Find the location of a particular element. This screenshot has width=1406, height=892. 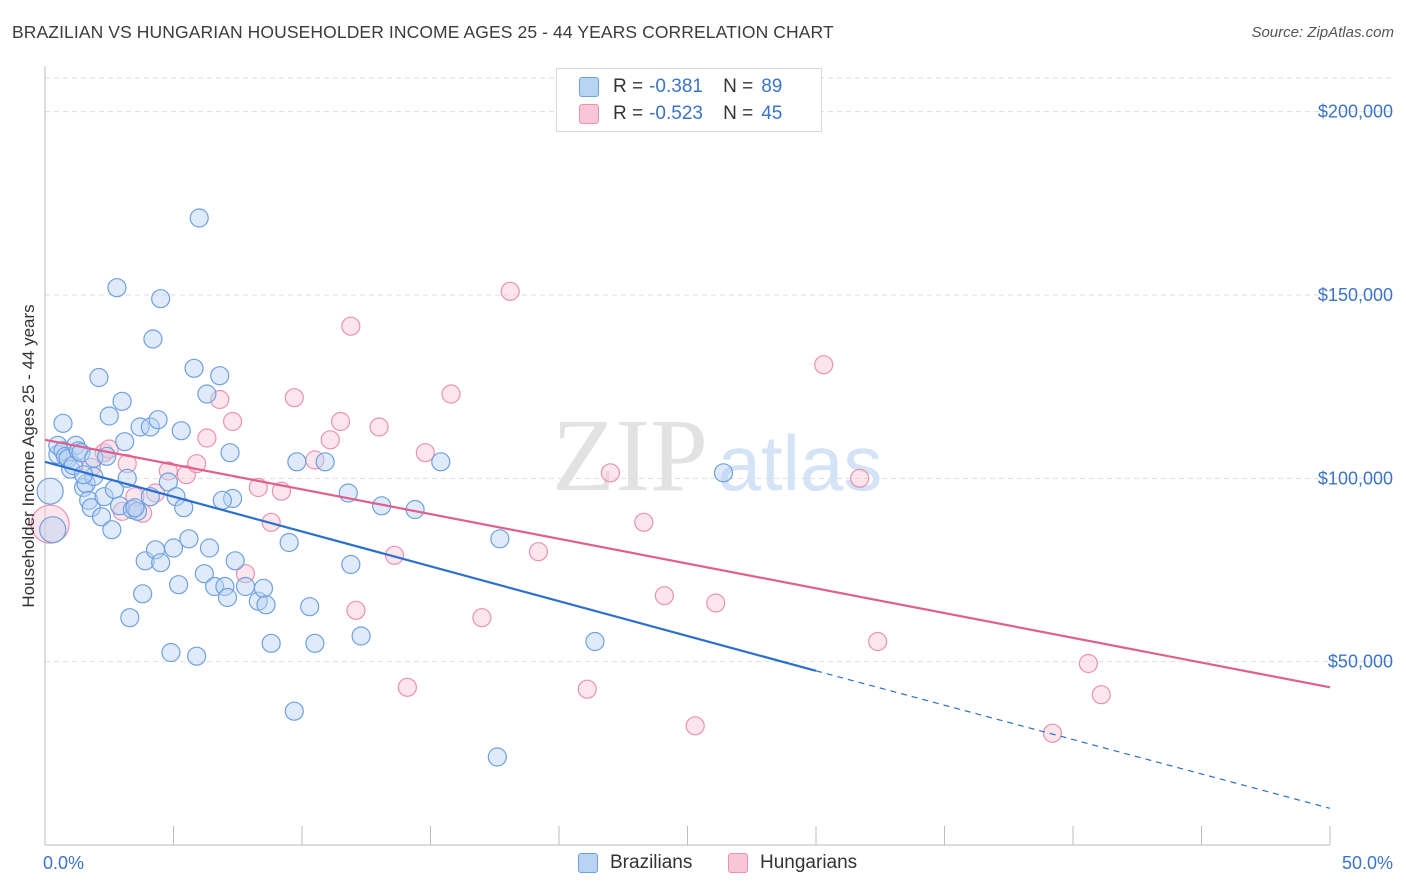

legend-item-hungarians: Hungarians is located at coordinates (792, 863).